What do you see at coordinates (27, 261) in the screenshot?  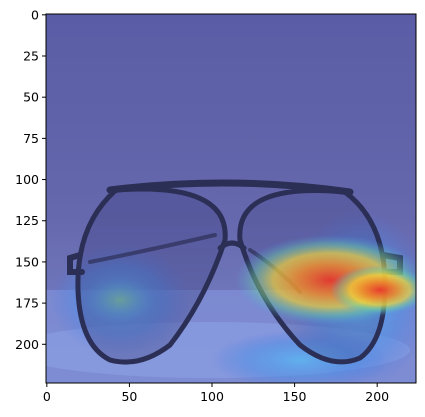 I see `y-tick-label: 150` at bounding box center [27, 261].